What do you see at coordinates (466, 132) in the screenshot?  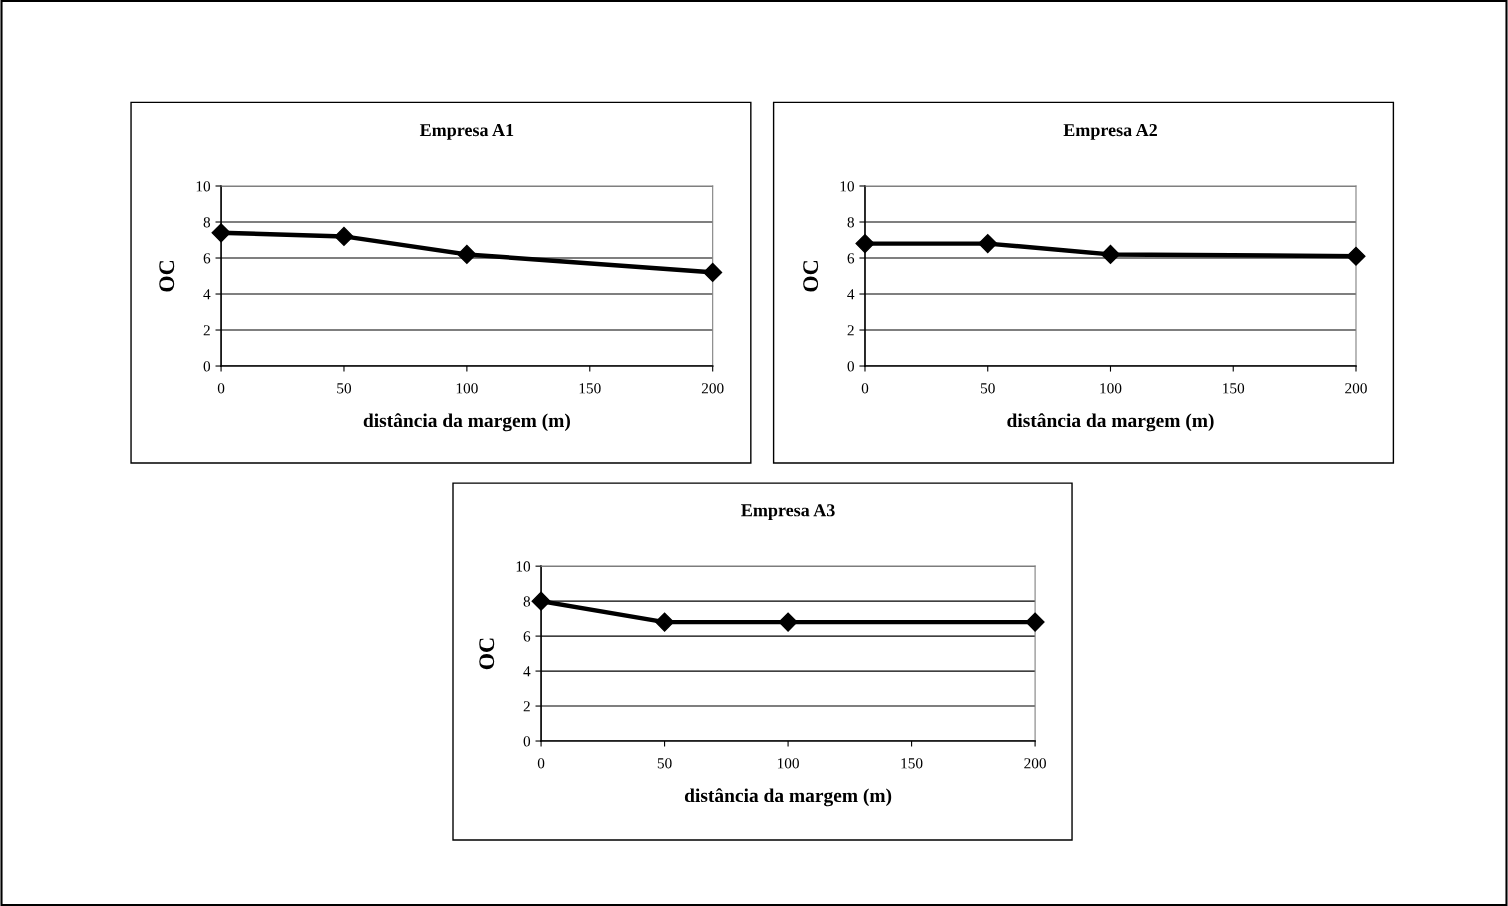 I see `chart-title: Empresa A1` at bounding box center [466, 132].